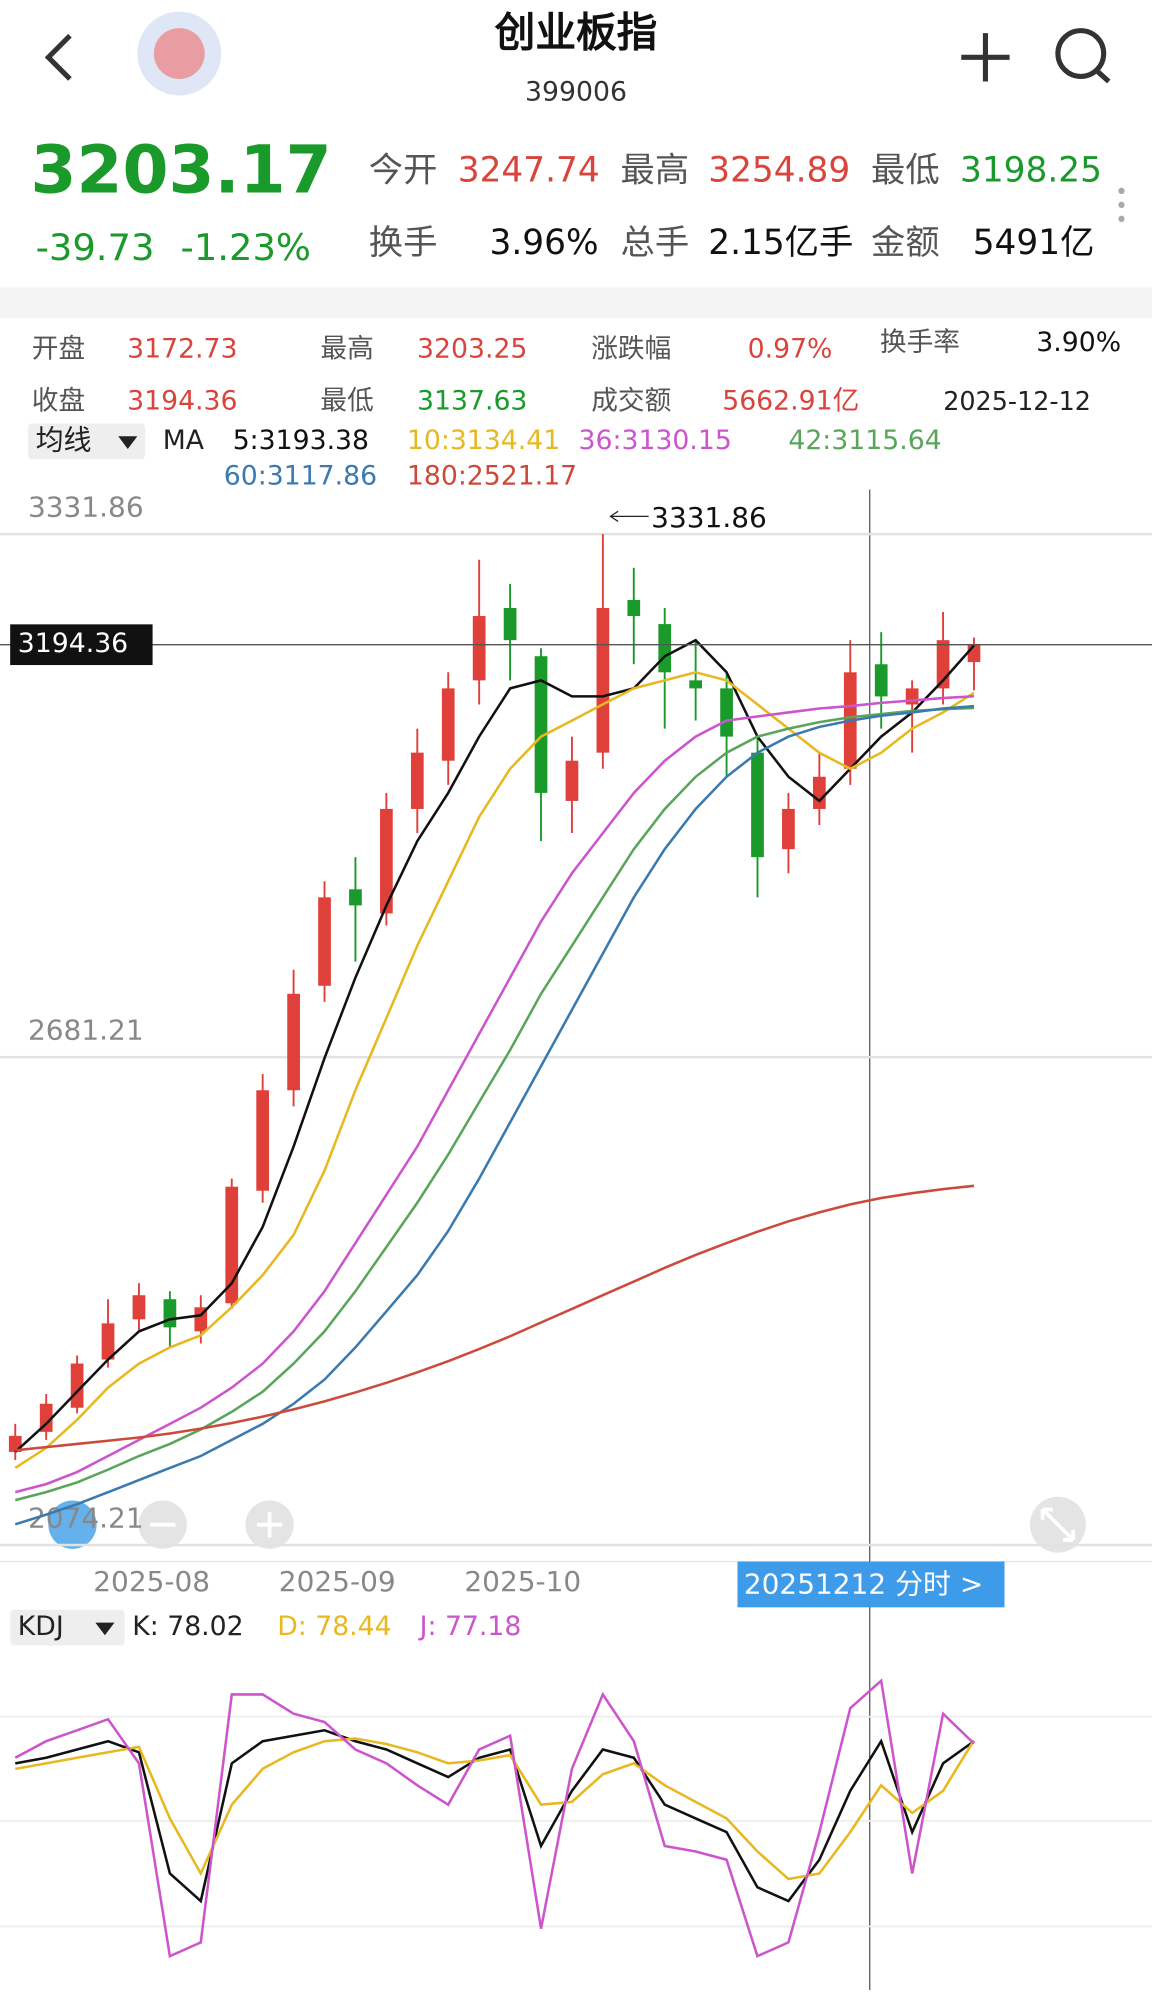  What do you see at coordinates (182, 400) in the screenshot?
I see `stat-value: 3194.36` at bounding box center [182, 400].